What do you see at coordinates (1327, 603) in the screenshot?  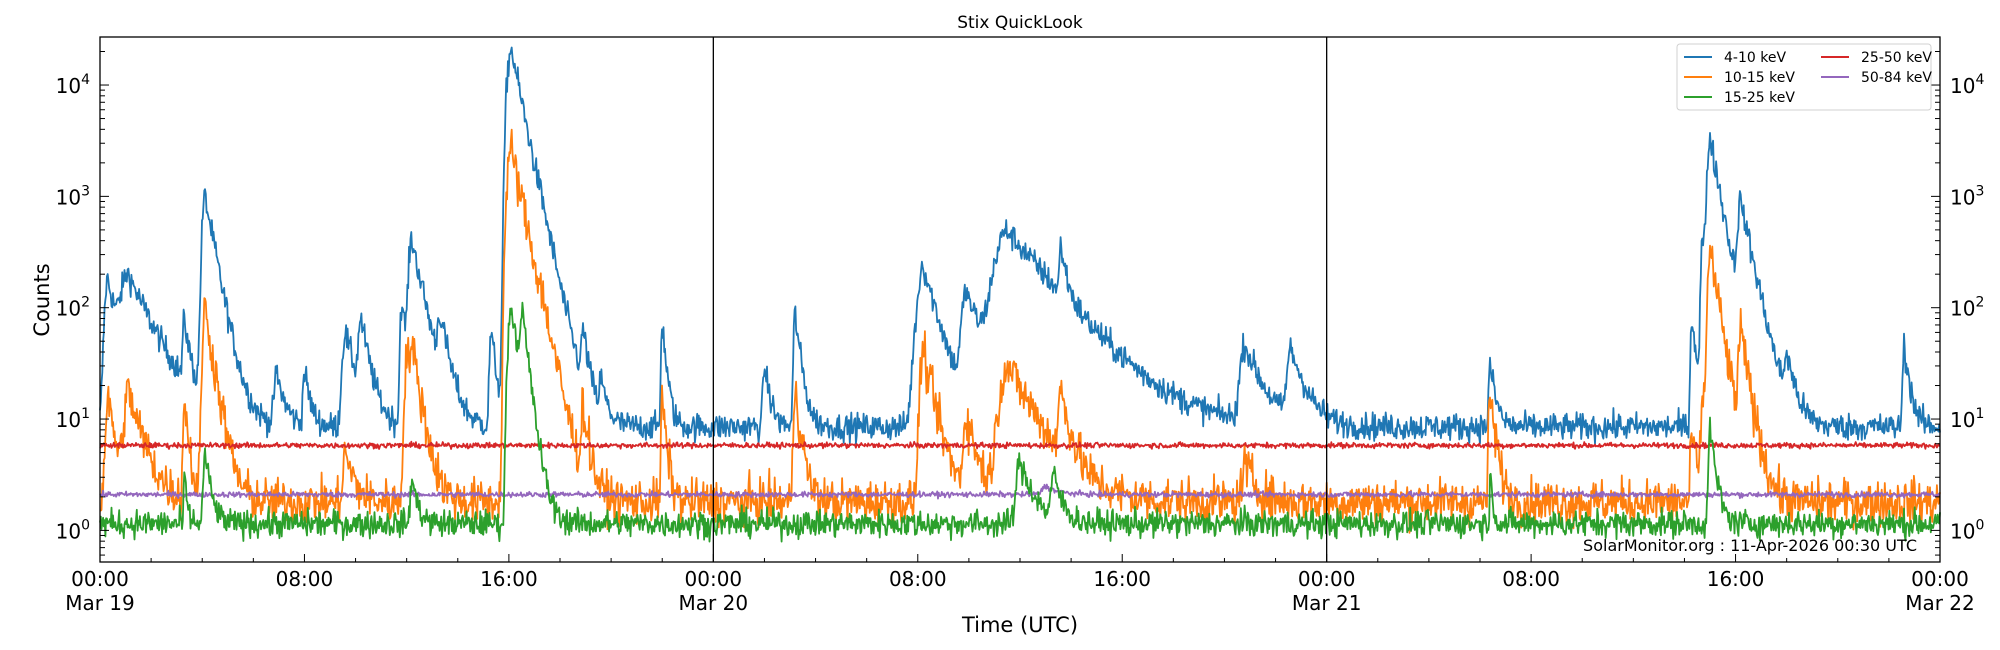 I see `x-tick-date: Mar 21` at bounding box center [1327, 603].